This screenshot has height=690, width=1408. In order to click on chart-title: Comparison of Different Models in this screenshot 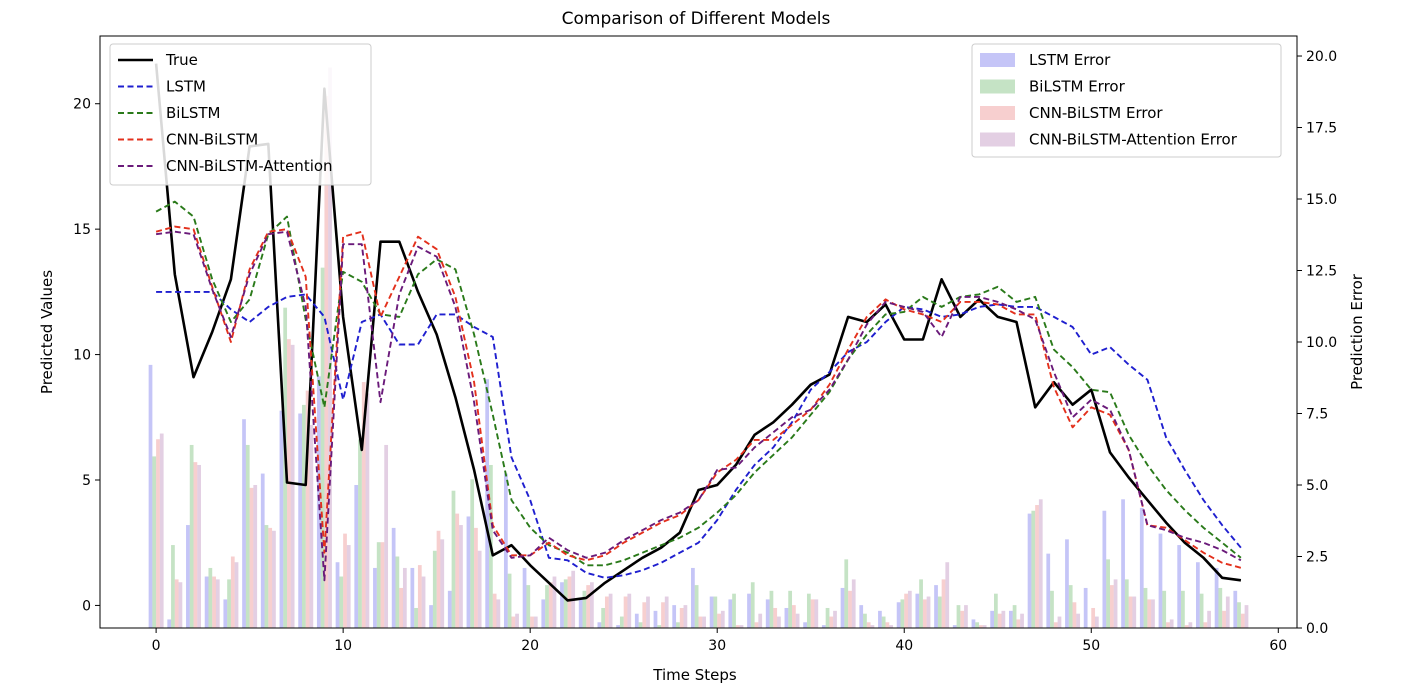, I will do `click(696, 19)`.